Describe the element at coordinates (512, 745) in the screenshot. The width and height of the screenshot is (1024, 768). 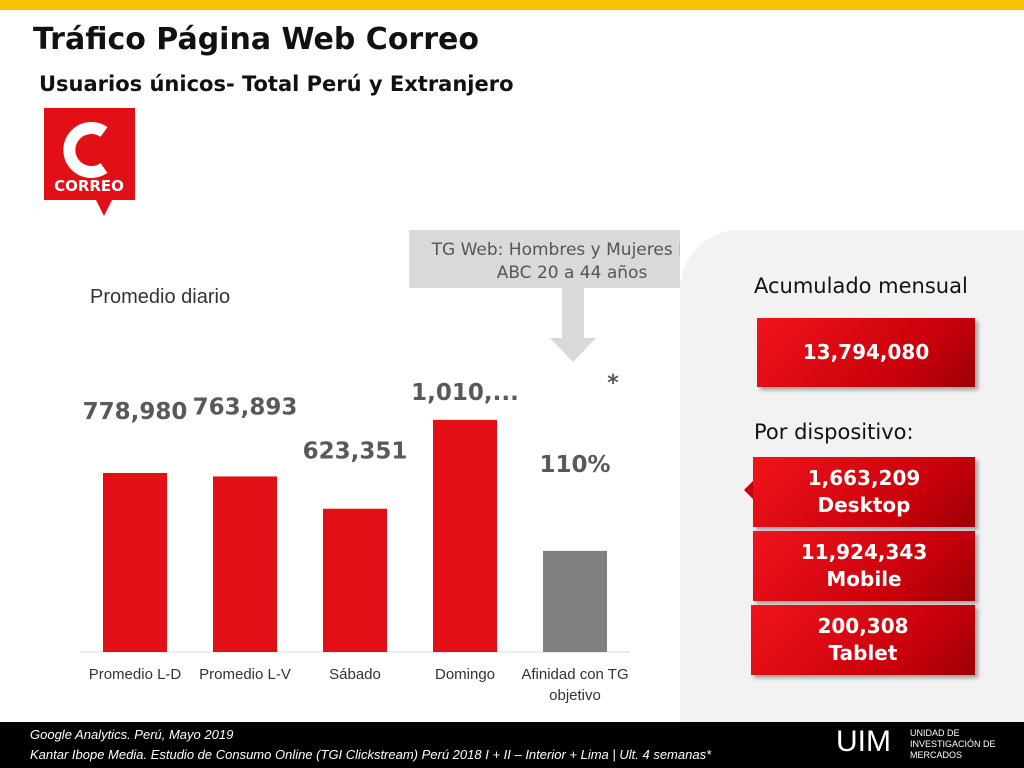
I see `footer` at that location.